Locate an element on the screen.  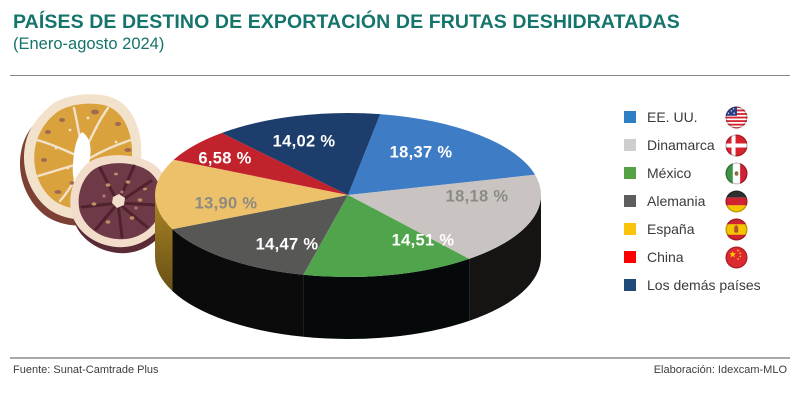
pie-side-alemania is located at coordinates (238, 283).